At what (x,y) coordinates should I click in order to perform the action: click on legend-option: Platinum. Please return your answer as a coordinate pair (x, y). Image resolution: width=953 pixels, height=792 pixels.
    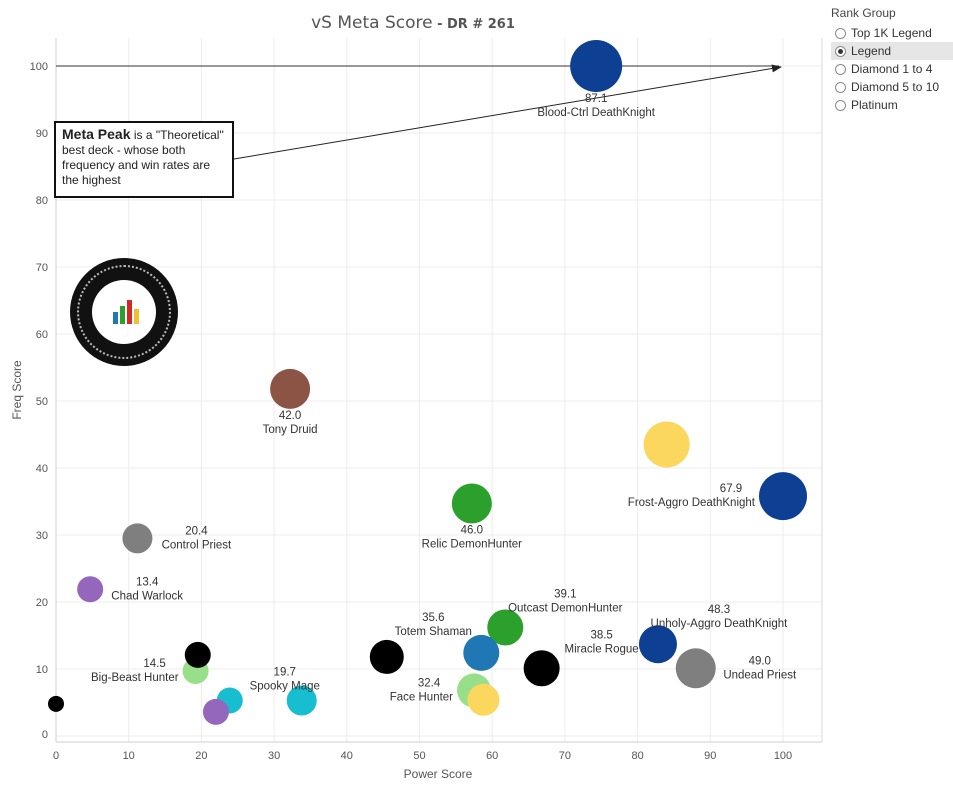
    Looking at the image, I should click on (892, 105).